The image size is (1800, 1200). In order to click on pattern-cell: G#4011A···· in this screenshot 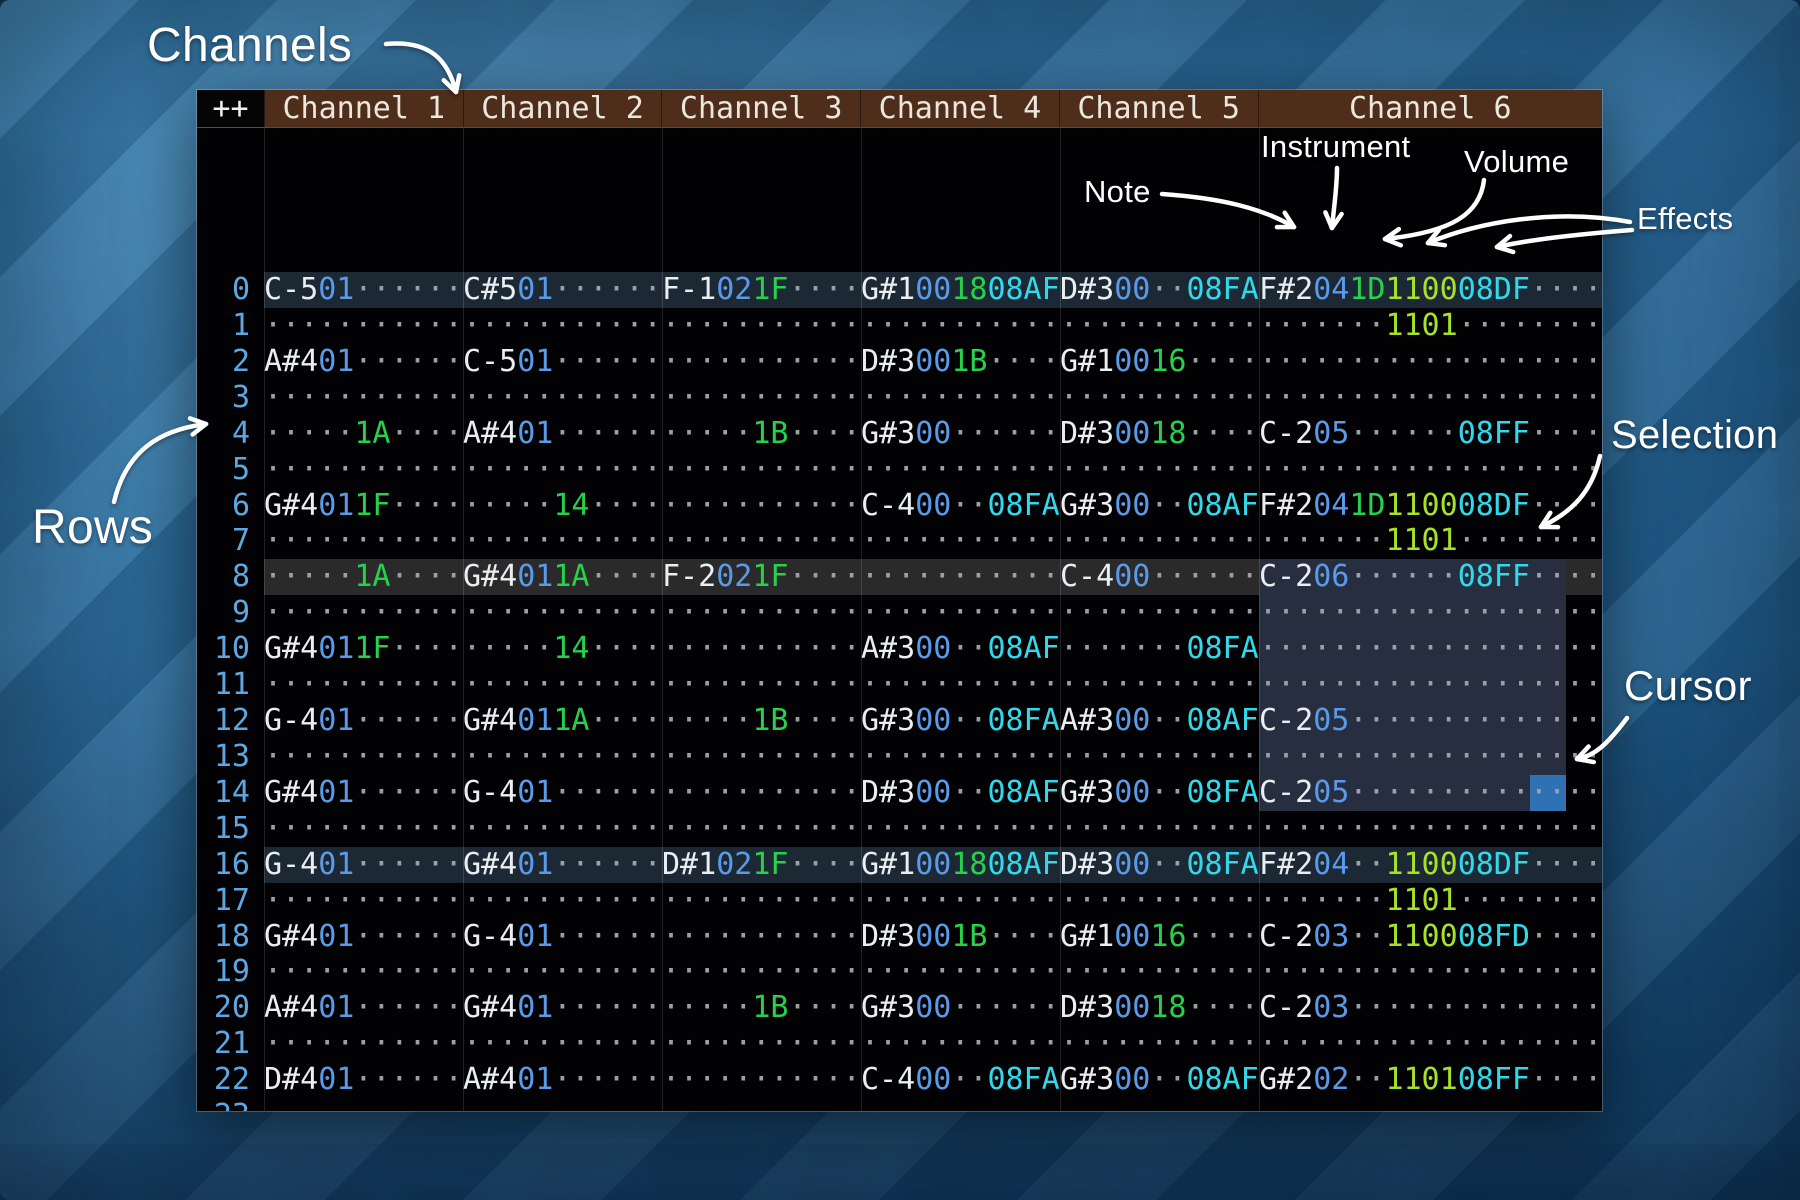, I will do `click(562, 577)`.